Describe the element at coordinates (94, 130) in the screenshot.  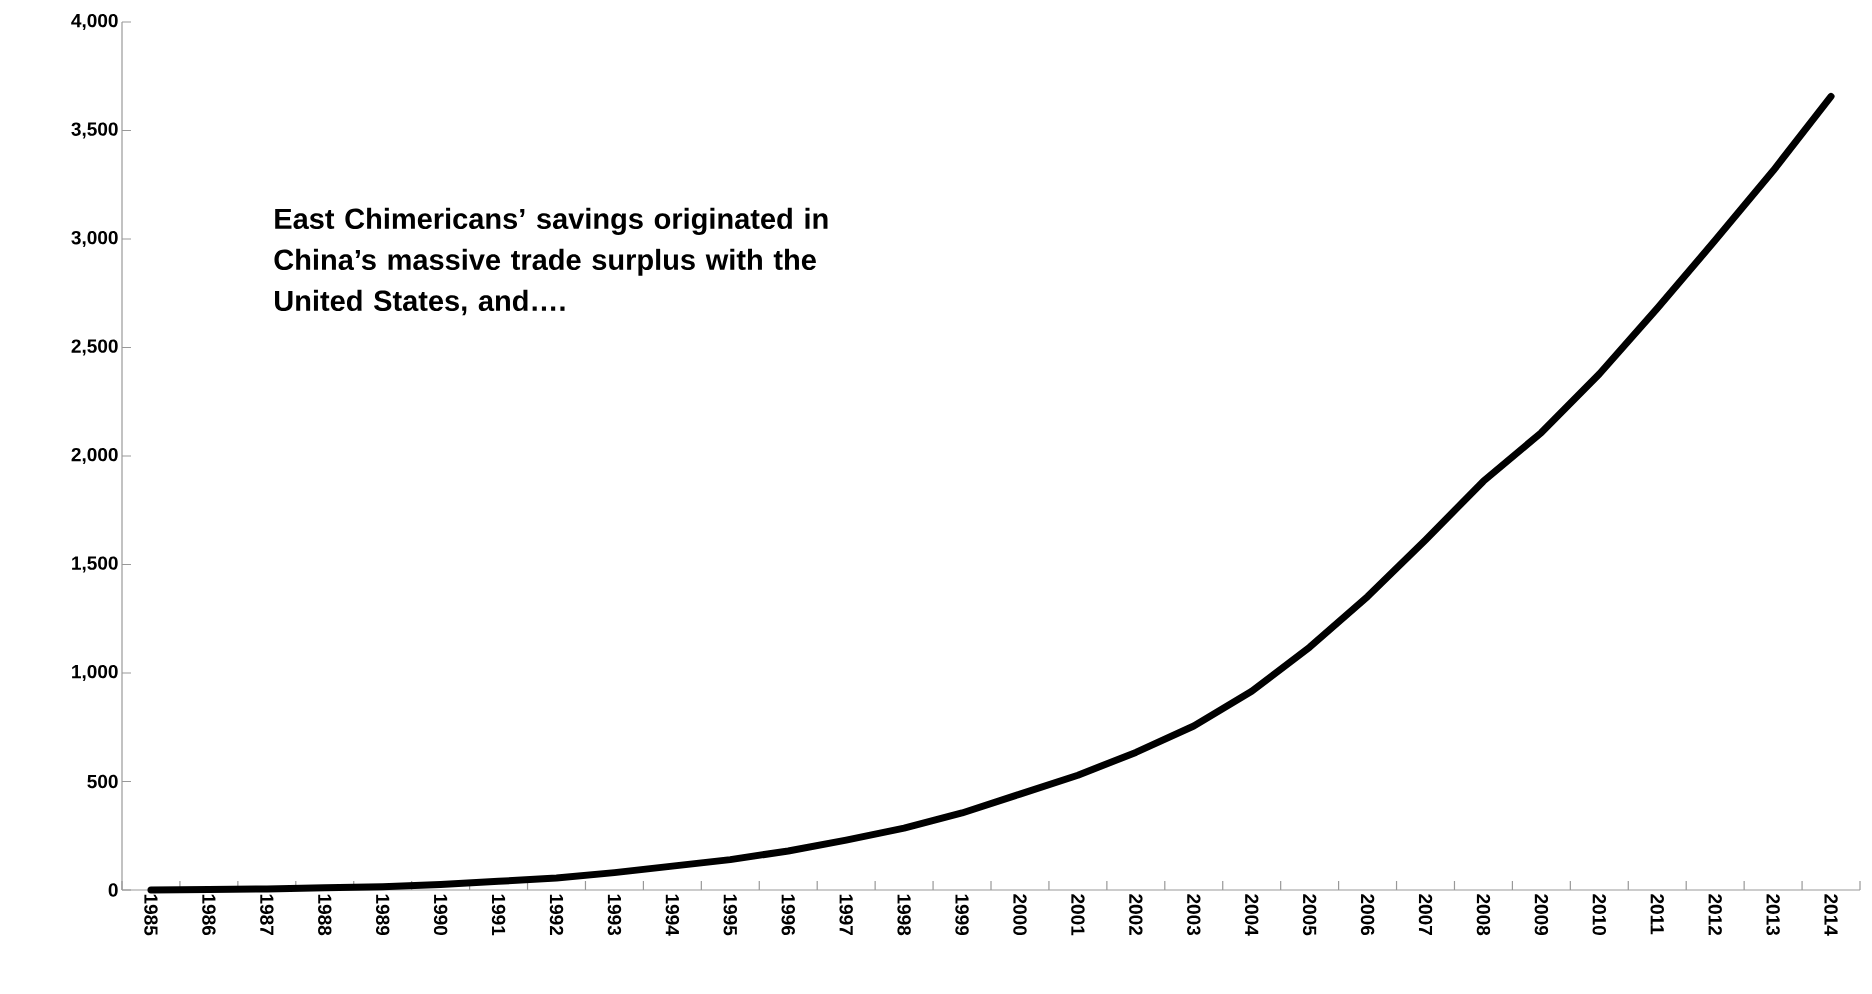
I see `y-tick-label: 3,500` at that location.